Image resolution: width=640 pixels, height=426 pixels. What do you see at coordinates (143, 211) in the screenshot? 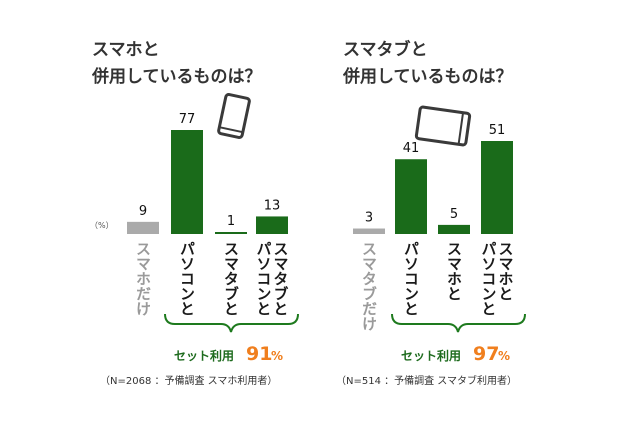
I see `data-label: 9` at bounding box center [143, 211].